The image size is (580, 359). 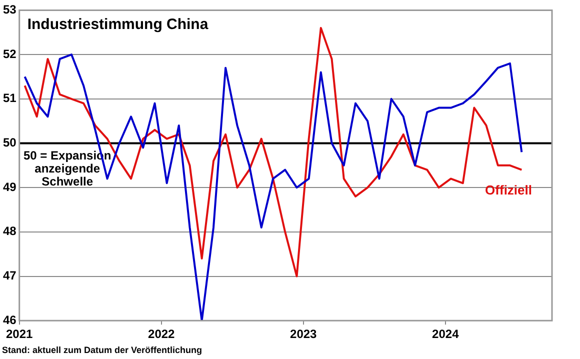 I want to click on y-tick-label: 52, so click(x=9, y=53).